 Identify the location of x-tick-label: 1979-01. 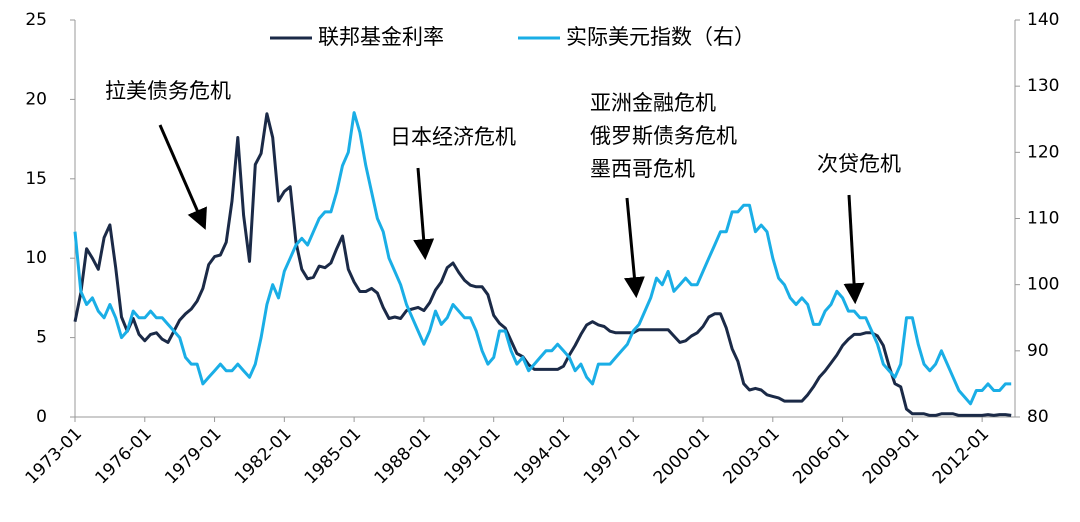
(193, 456).